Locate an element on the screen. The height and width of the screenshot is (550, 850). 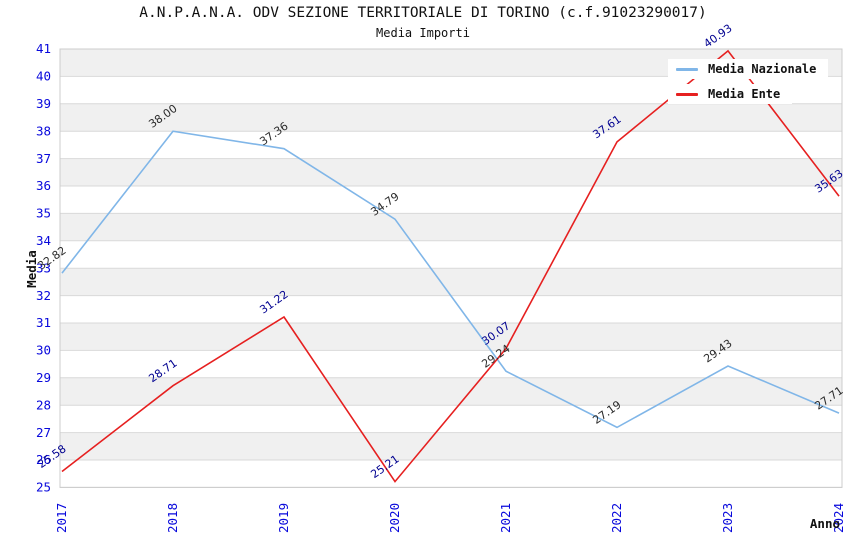
y-tick-label: 28 is located at coordinates (43, 404).